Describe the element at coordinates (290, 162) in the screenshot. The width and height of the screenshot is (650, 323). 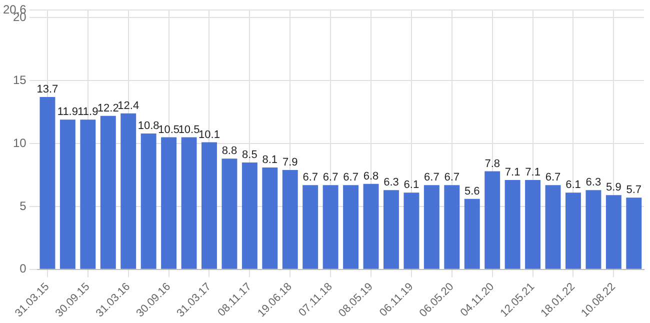
I see `data-label: 7.9` at that location.